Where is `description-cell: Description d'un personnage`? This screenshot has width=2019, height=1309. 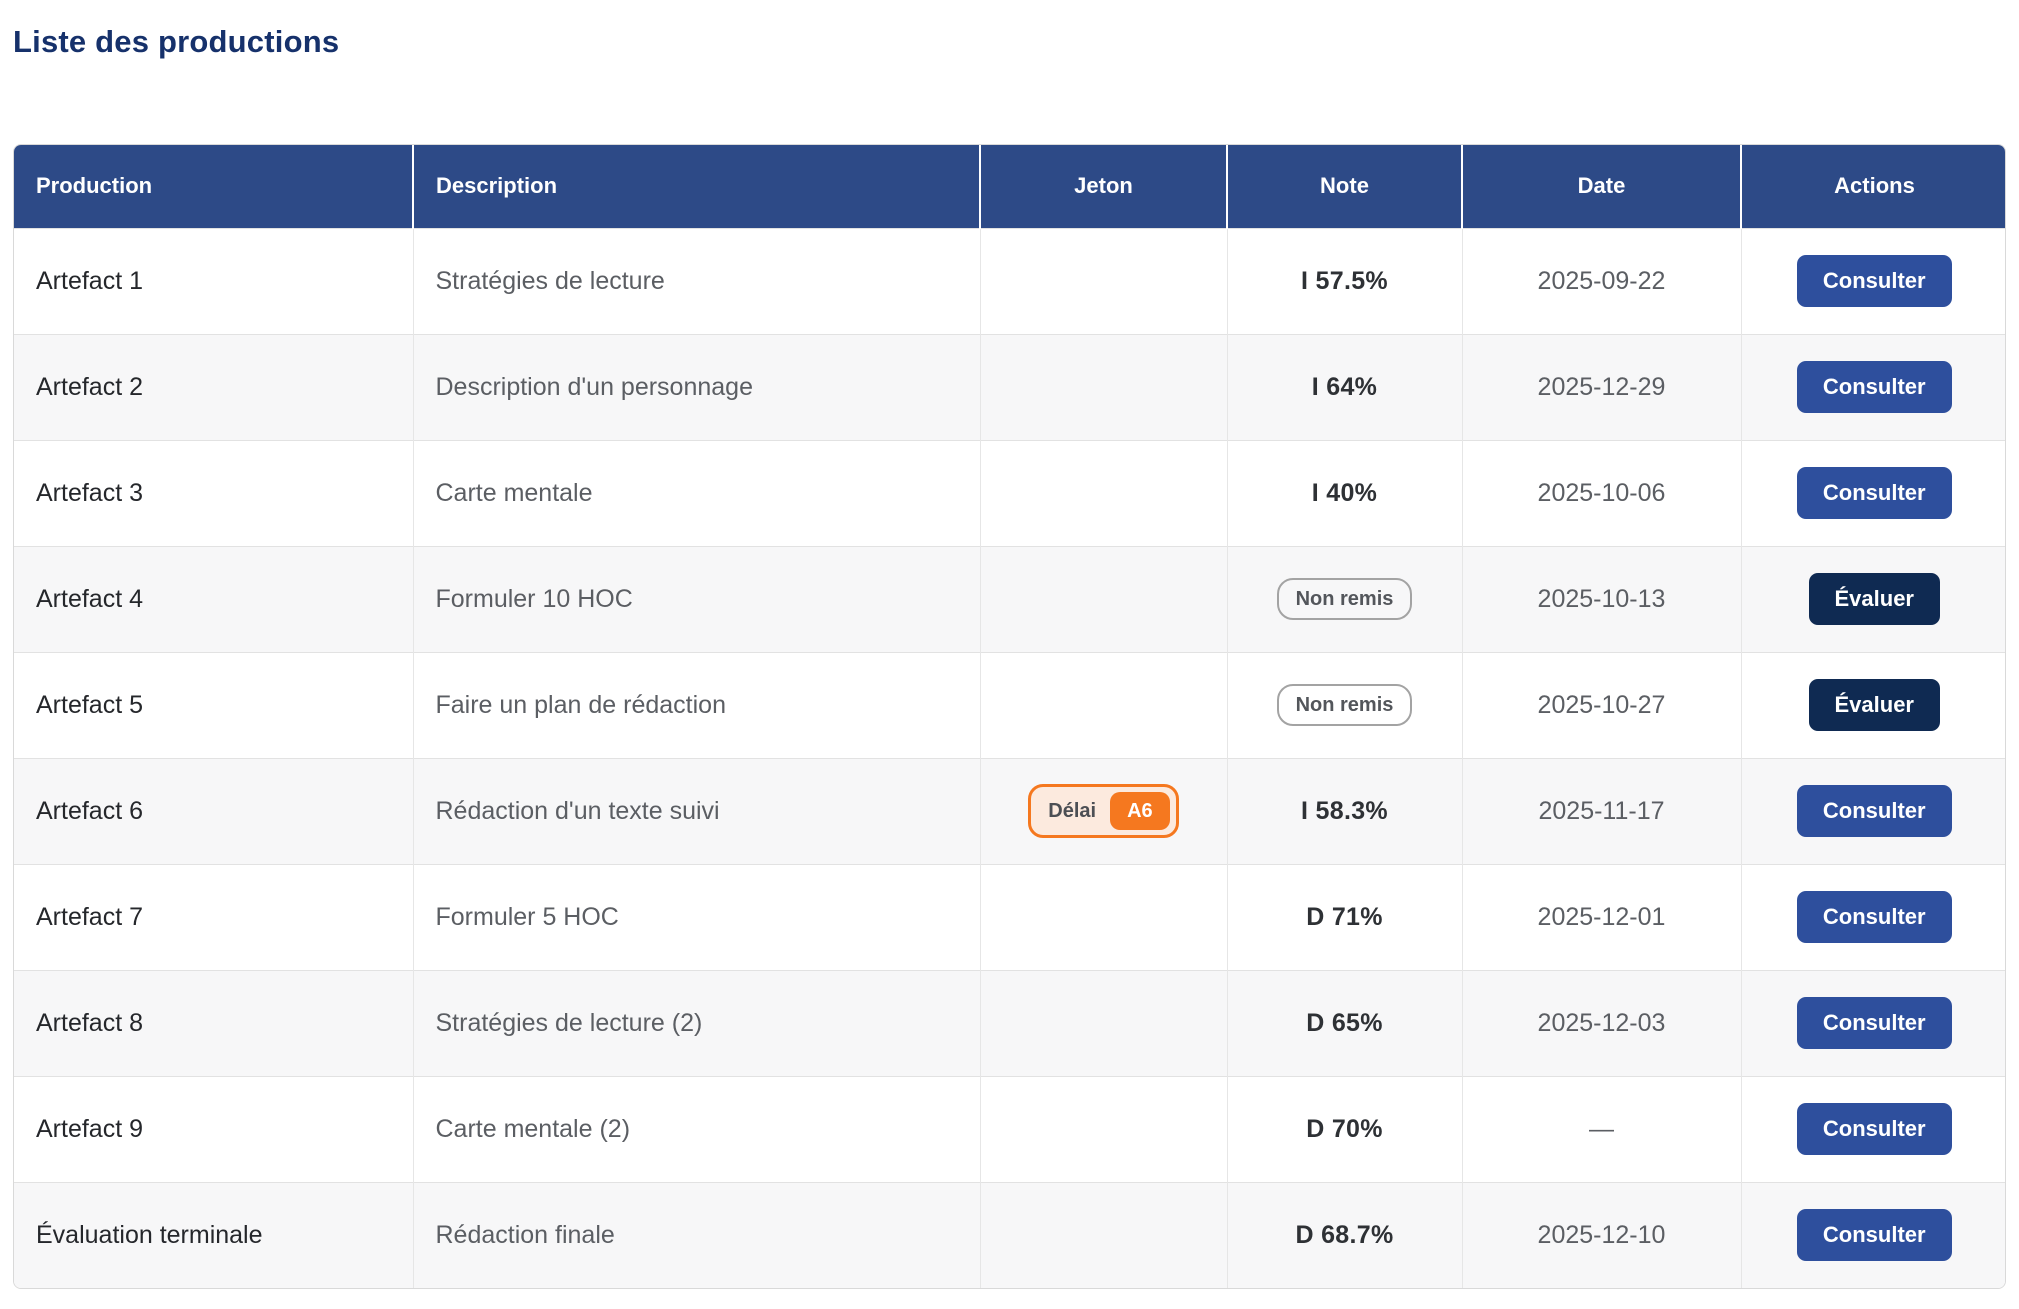 description-cell: Description d'un personnage is located at coordinates (696, 386).